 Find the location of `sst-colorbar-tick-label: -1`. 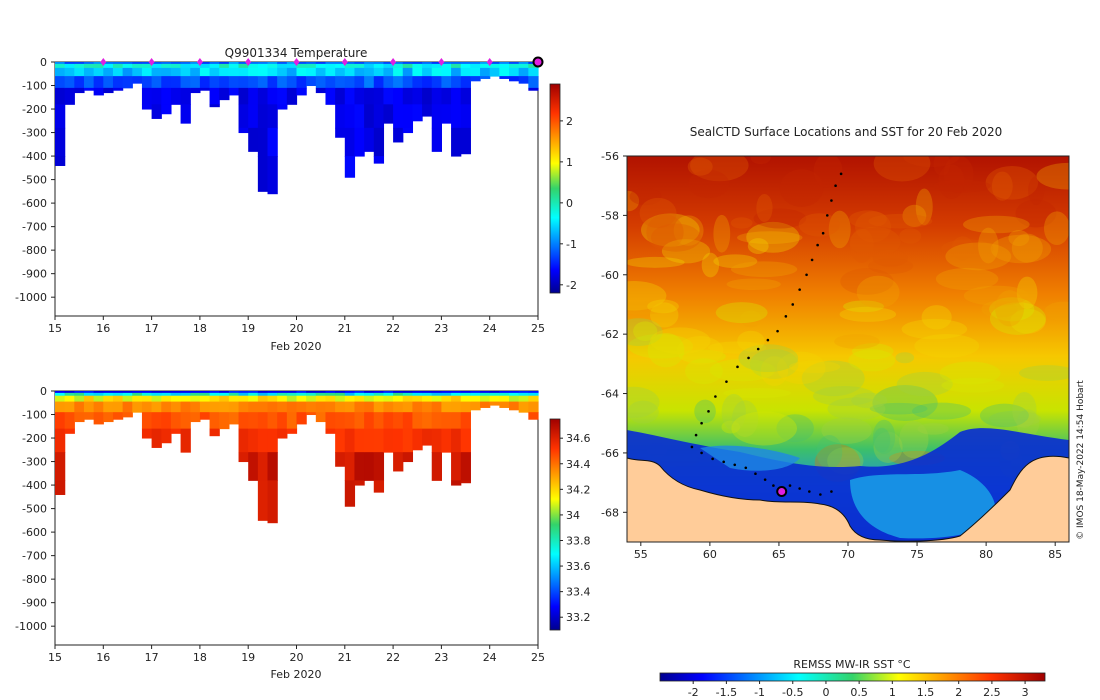

sst-colorbar-tick-label: -1 is located at coordinates (759, 692).